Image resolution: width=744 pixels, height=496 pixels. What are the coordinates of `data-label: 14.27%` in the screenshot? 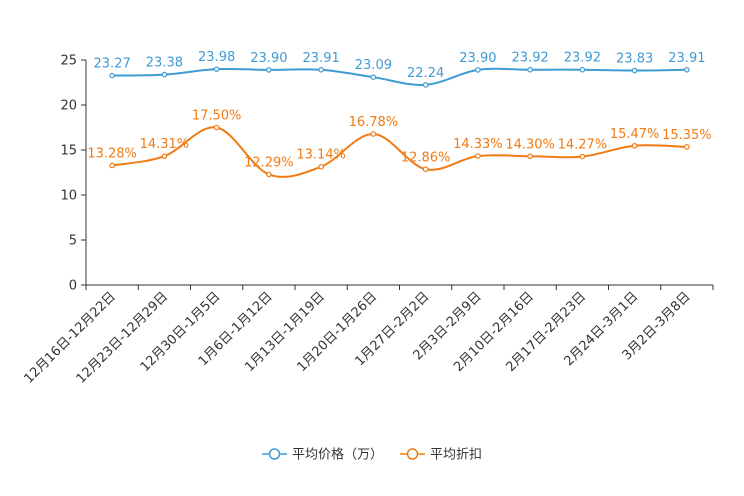 It's located at (583, 145).